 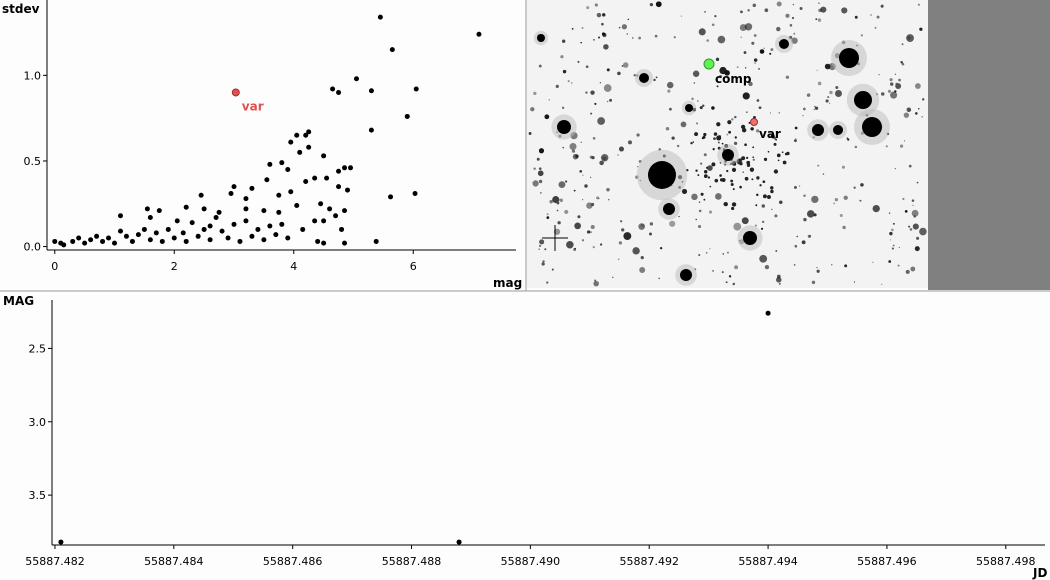 What do you see at coordinates (531, 561) in the screenshot?
I see `x-tick-label: 55887.490` at bounding box center [531, 561].